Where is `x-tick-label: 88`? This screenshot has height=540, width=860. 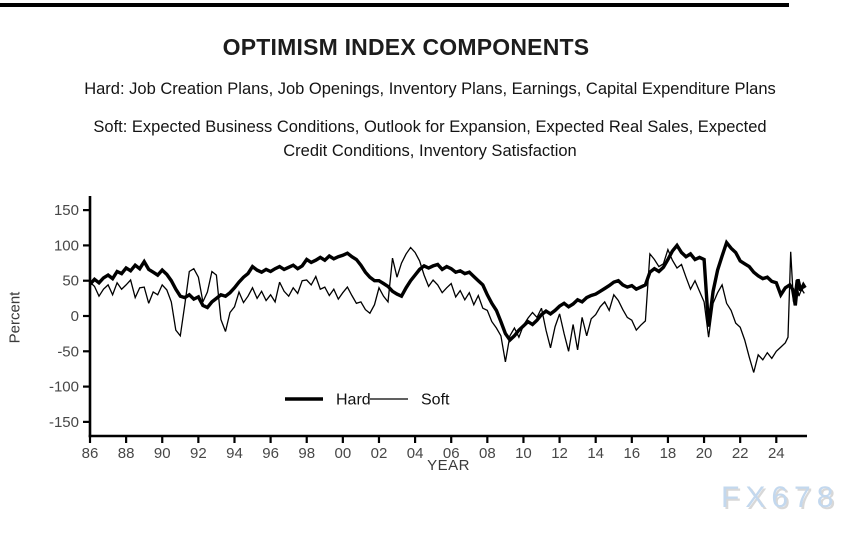 x-tick-label: 88 is located at coordinates (126, 453).